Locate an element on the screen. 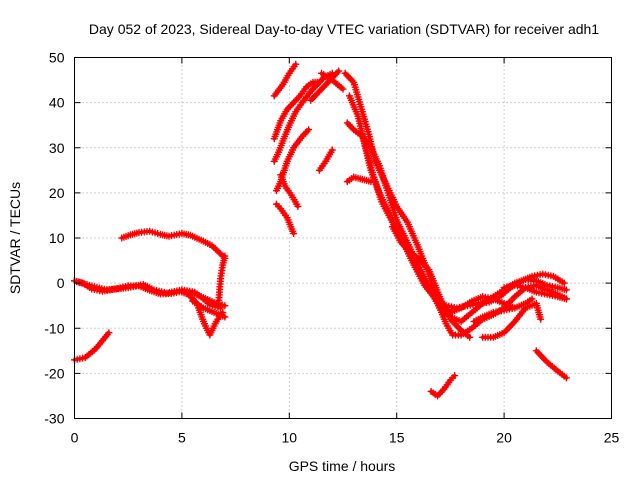 This screenshot has width=640, height=480. y-tick-label: 40 is located at coordinates (57, 103).